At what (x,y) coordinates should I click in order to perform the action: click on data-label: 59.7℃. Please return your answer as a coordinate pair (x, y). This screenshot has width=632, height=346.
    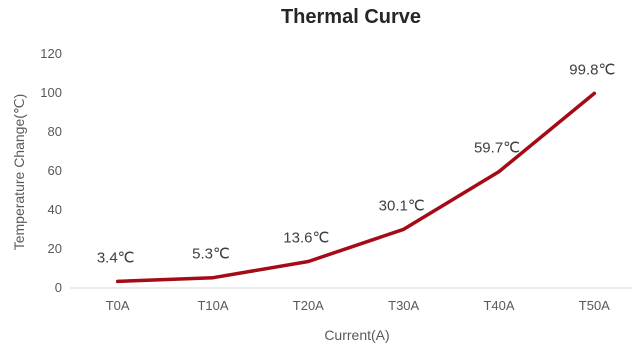
    Looking at the image, I should click on (497, 148).